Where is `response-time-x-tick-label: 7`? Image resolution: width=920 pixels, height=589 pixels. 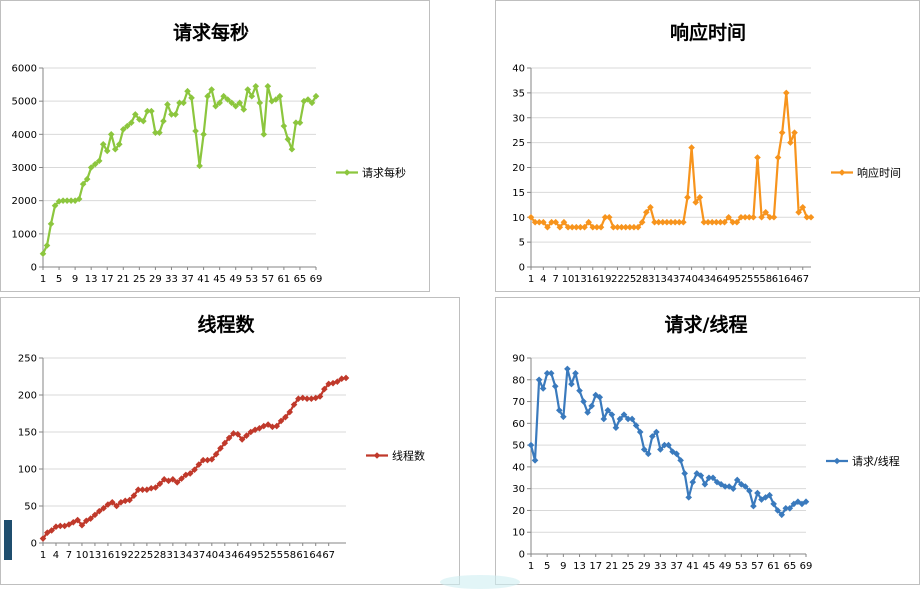 response-time-x-tick-label: 7 is located at coordinates (556, 279).